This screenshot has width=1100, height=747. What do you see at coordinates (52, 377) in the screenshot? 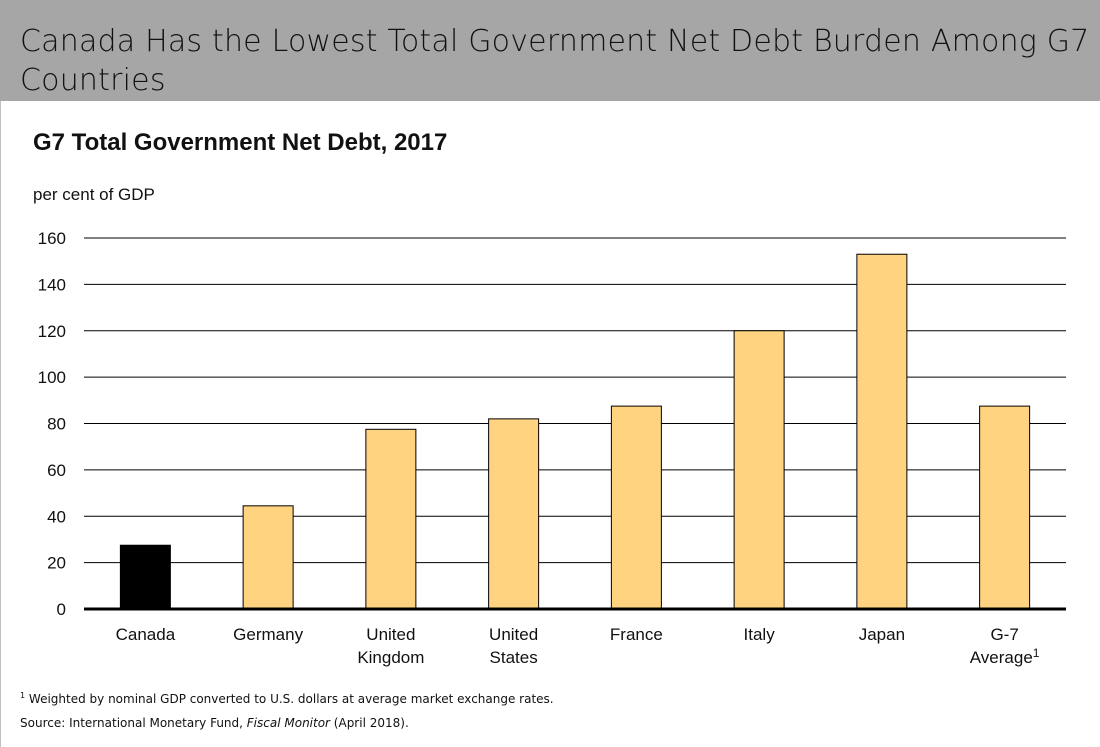
I see `y-tick-label: 100` at bounding box center [52, 377].